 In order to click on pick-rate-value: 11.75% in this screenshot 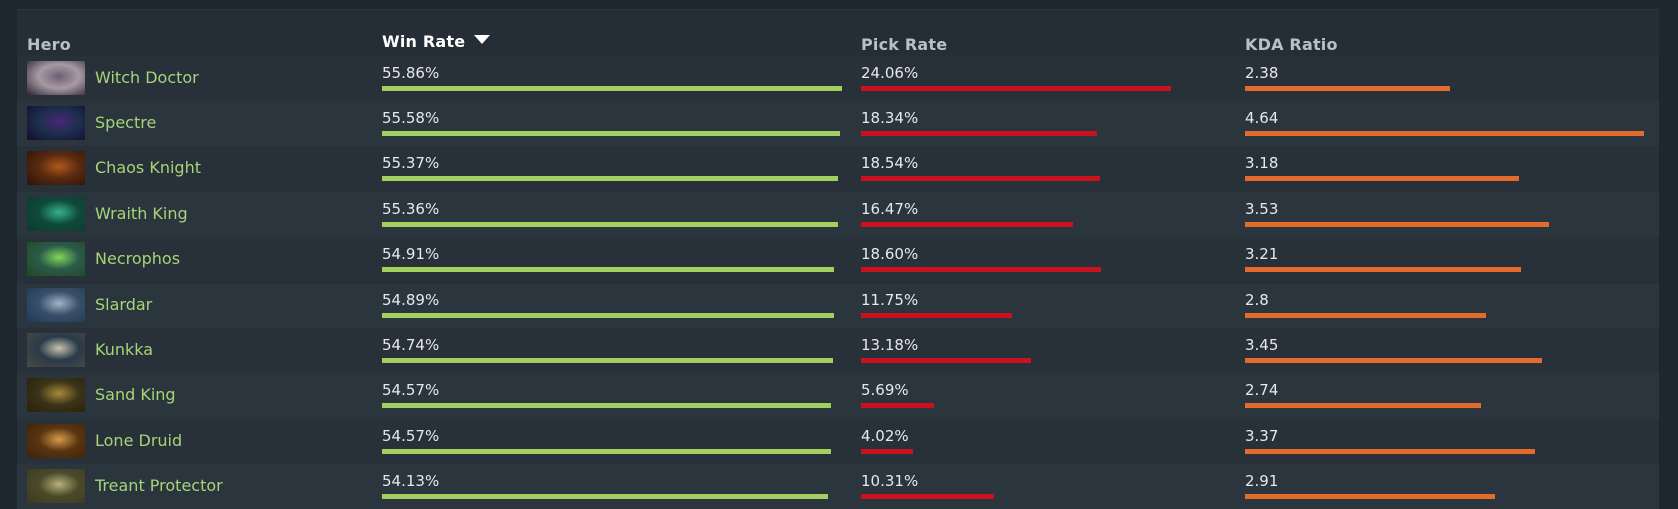, I will do `click(890, 299)`.